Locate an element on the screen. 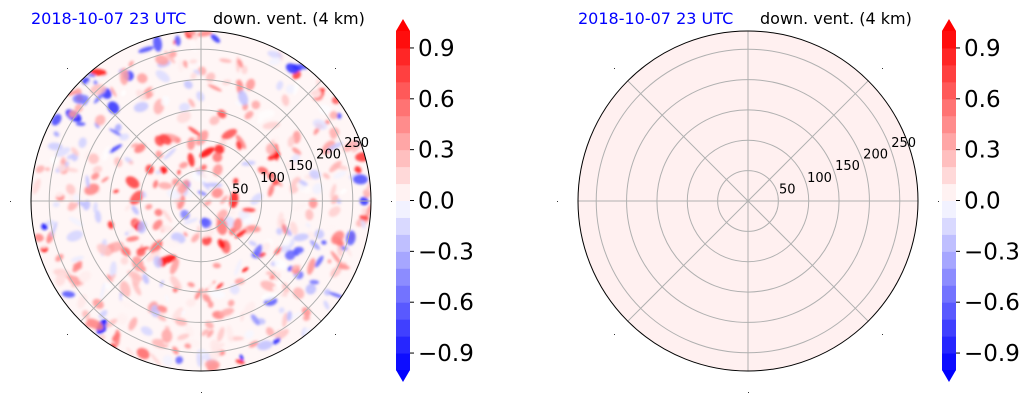 The image size is (1036, 405). radial-tick-label: 200 is located at coordinates (875, 155).